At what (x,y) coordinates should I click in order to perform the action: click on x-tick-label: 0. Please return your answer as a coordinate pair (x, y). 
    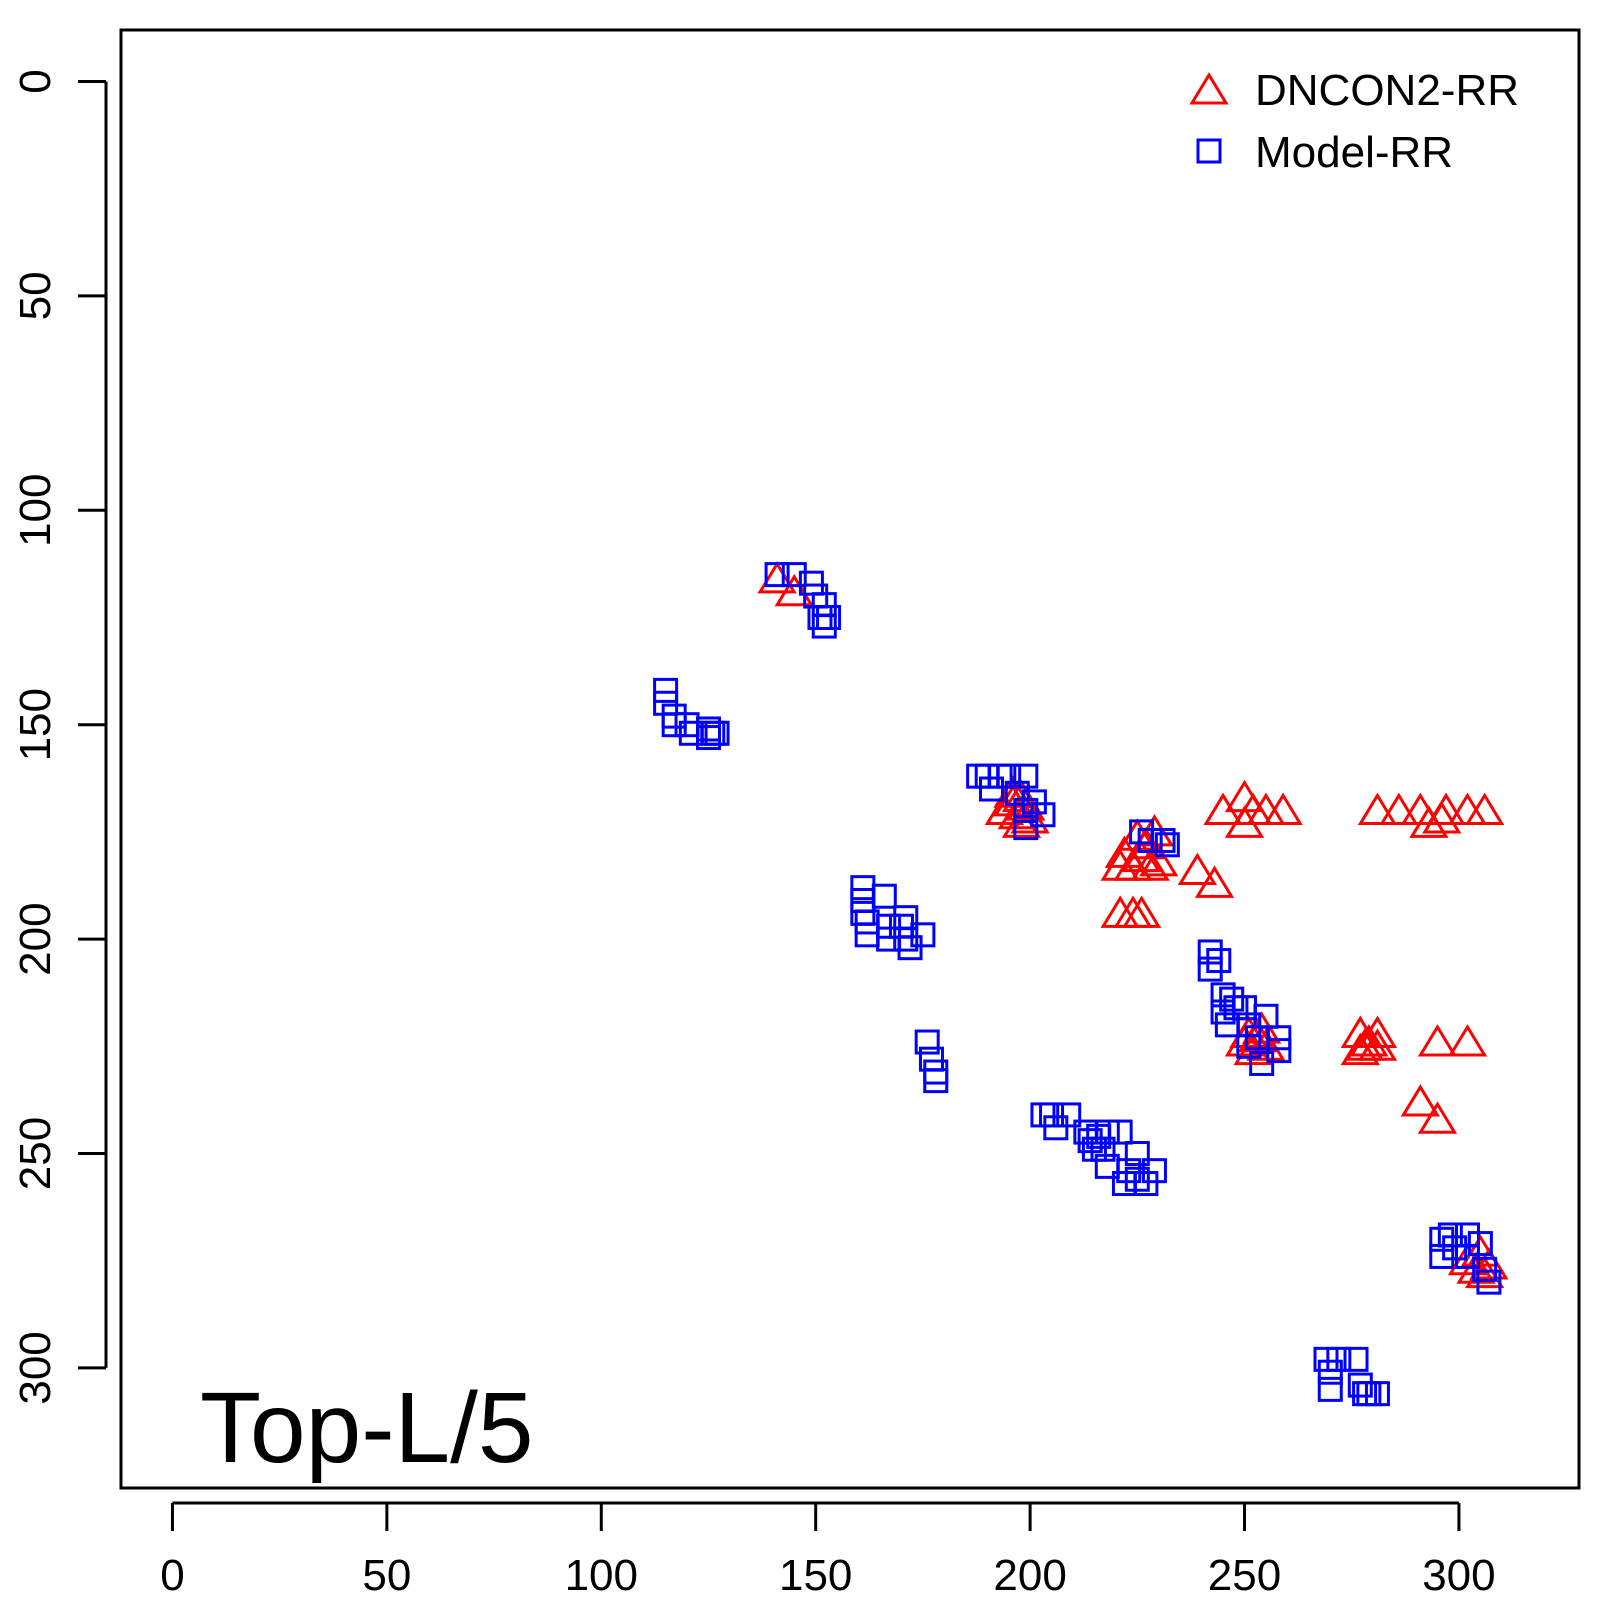
    Looking at the image, I should click on (172, 1575).